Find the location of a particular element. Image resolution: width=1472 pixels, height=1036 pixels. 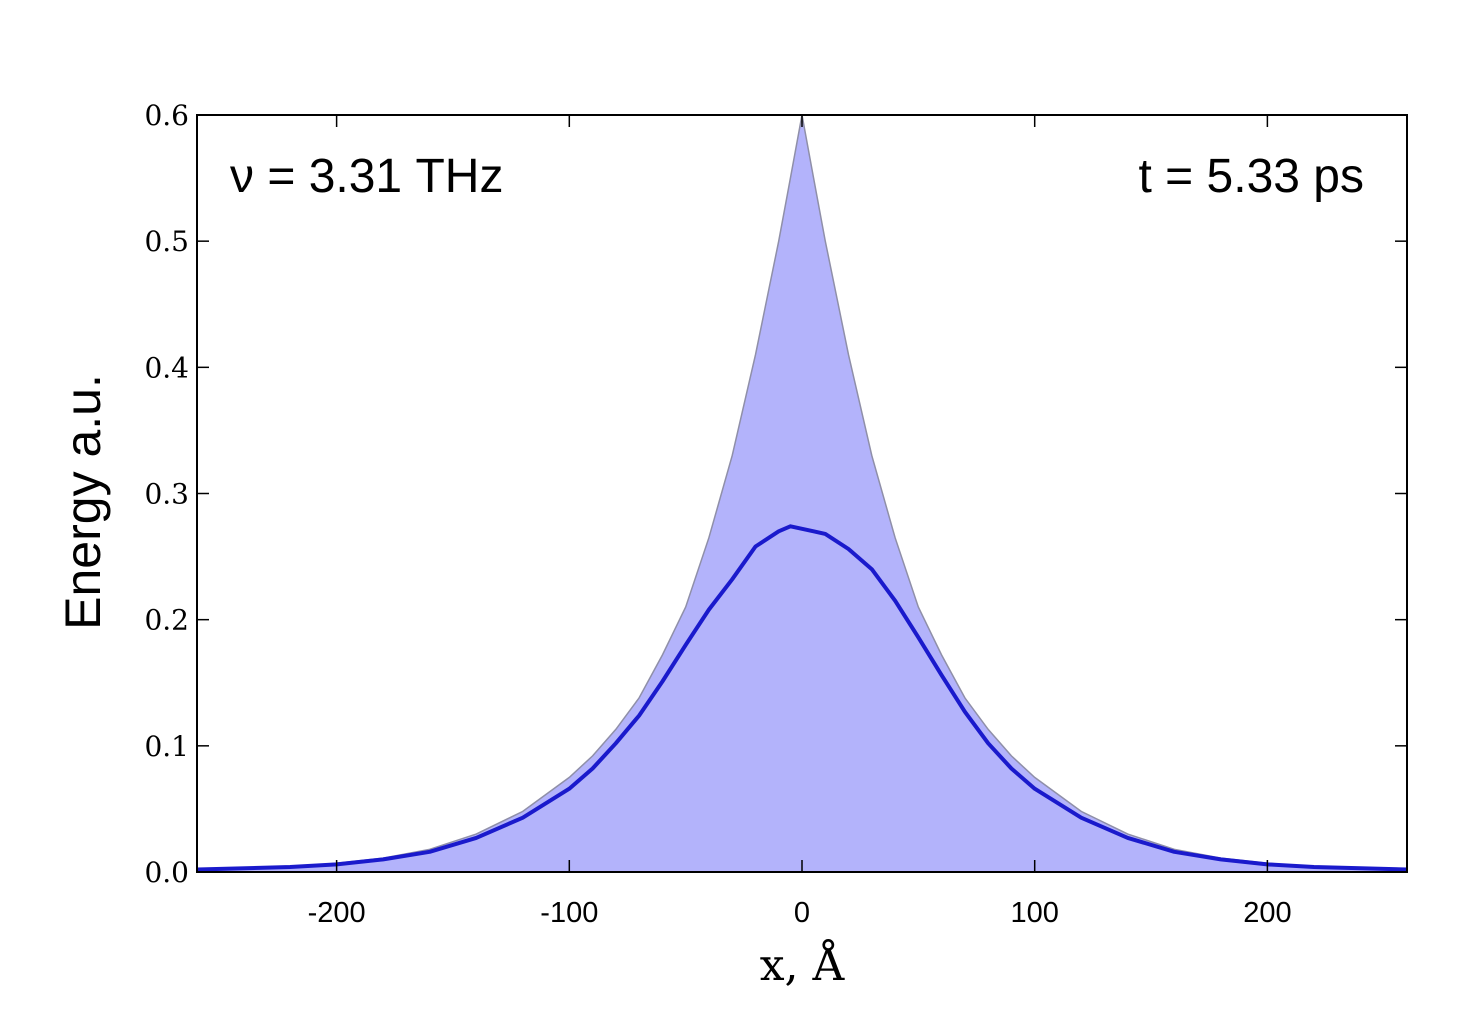

y-axis-label: Energy a.u. is located at coordinates (83, 502).